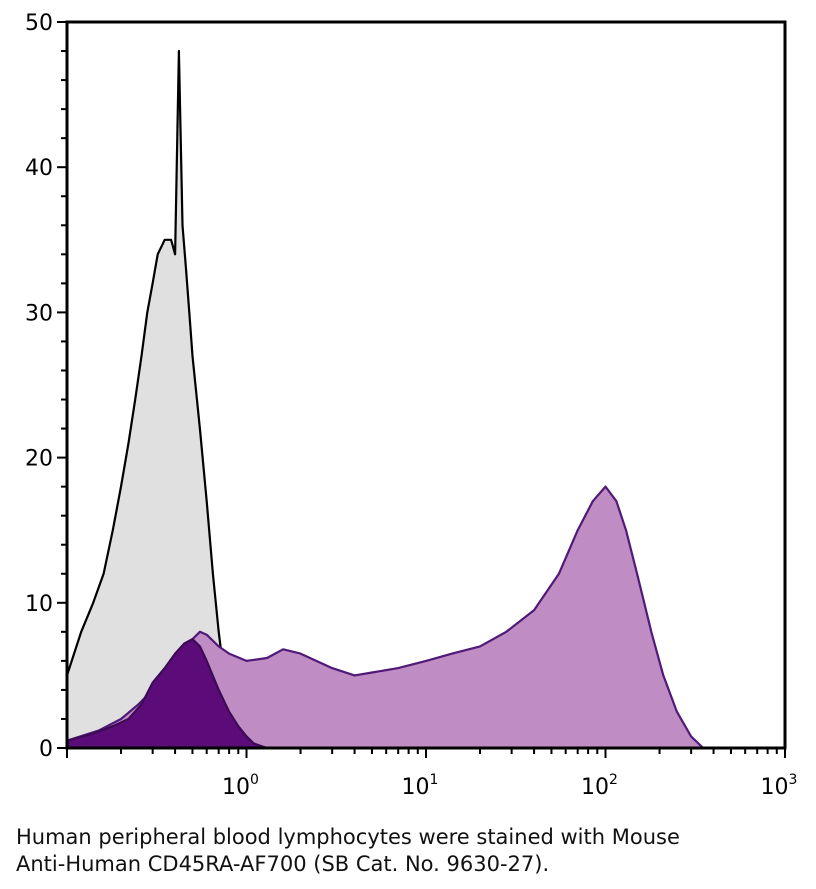 The width and height of the screenshot is (816, 889). Describe the element at coordinates (793, 780) in the screenshot. I see `x-tick-exponent: 3` at that location.